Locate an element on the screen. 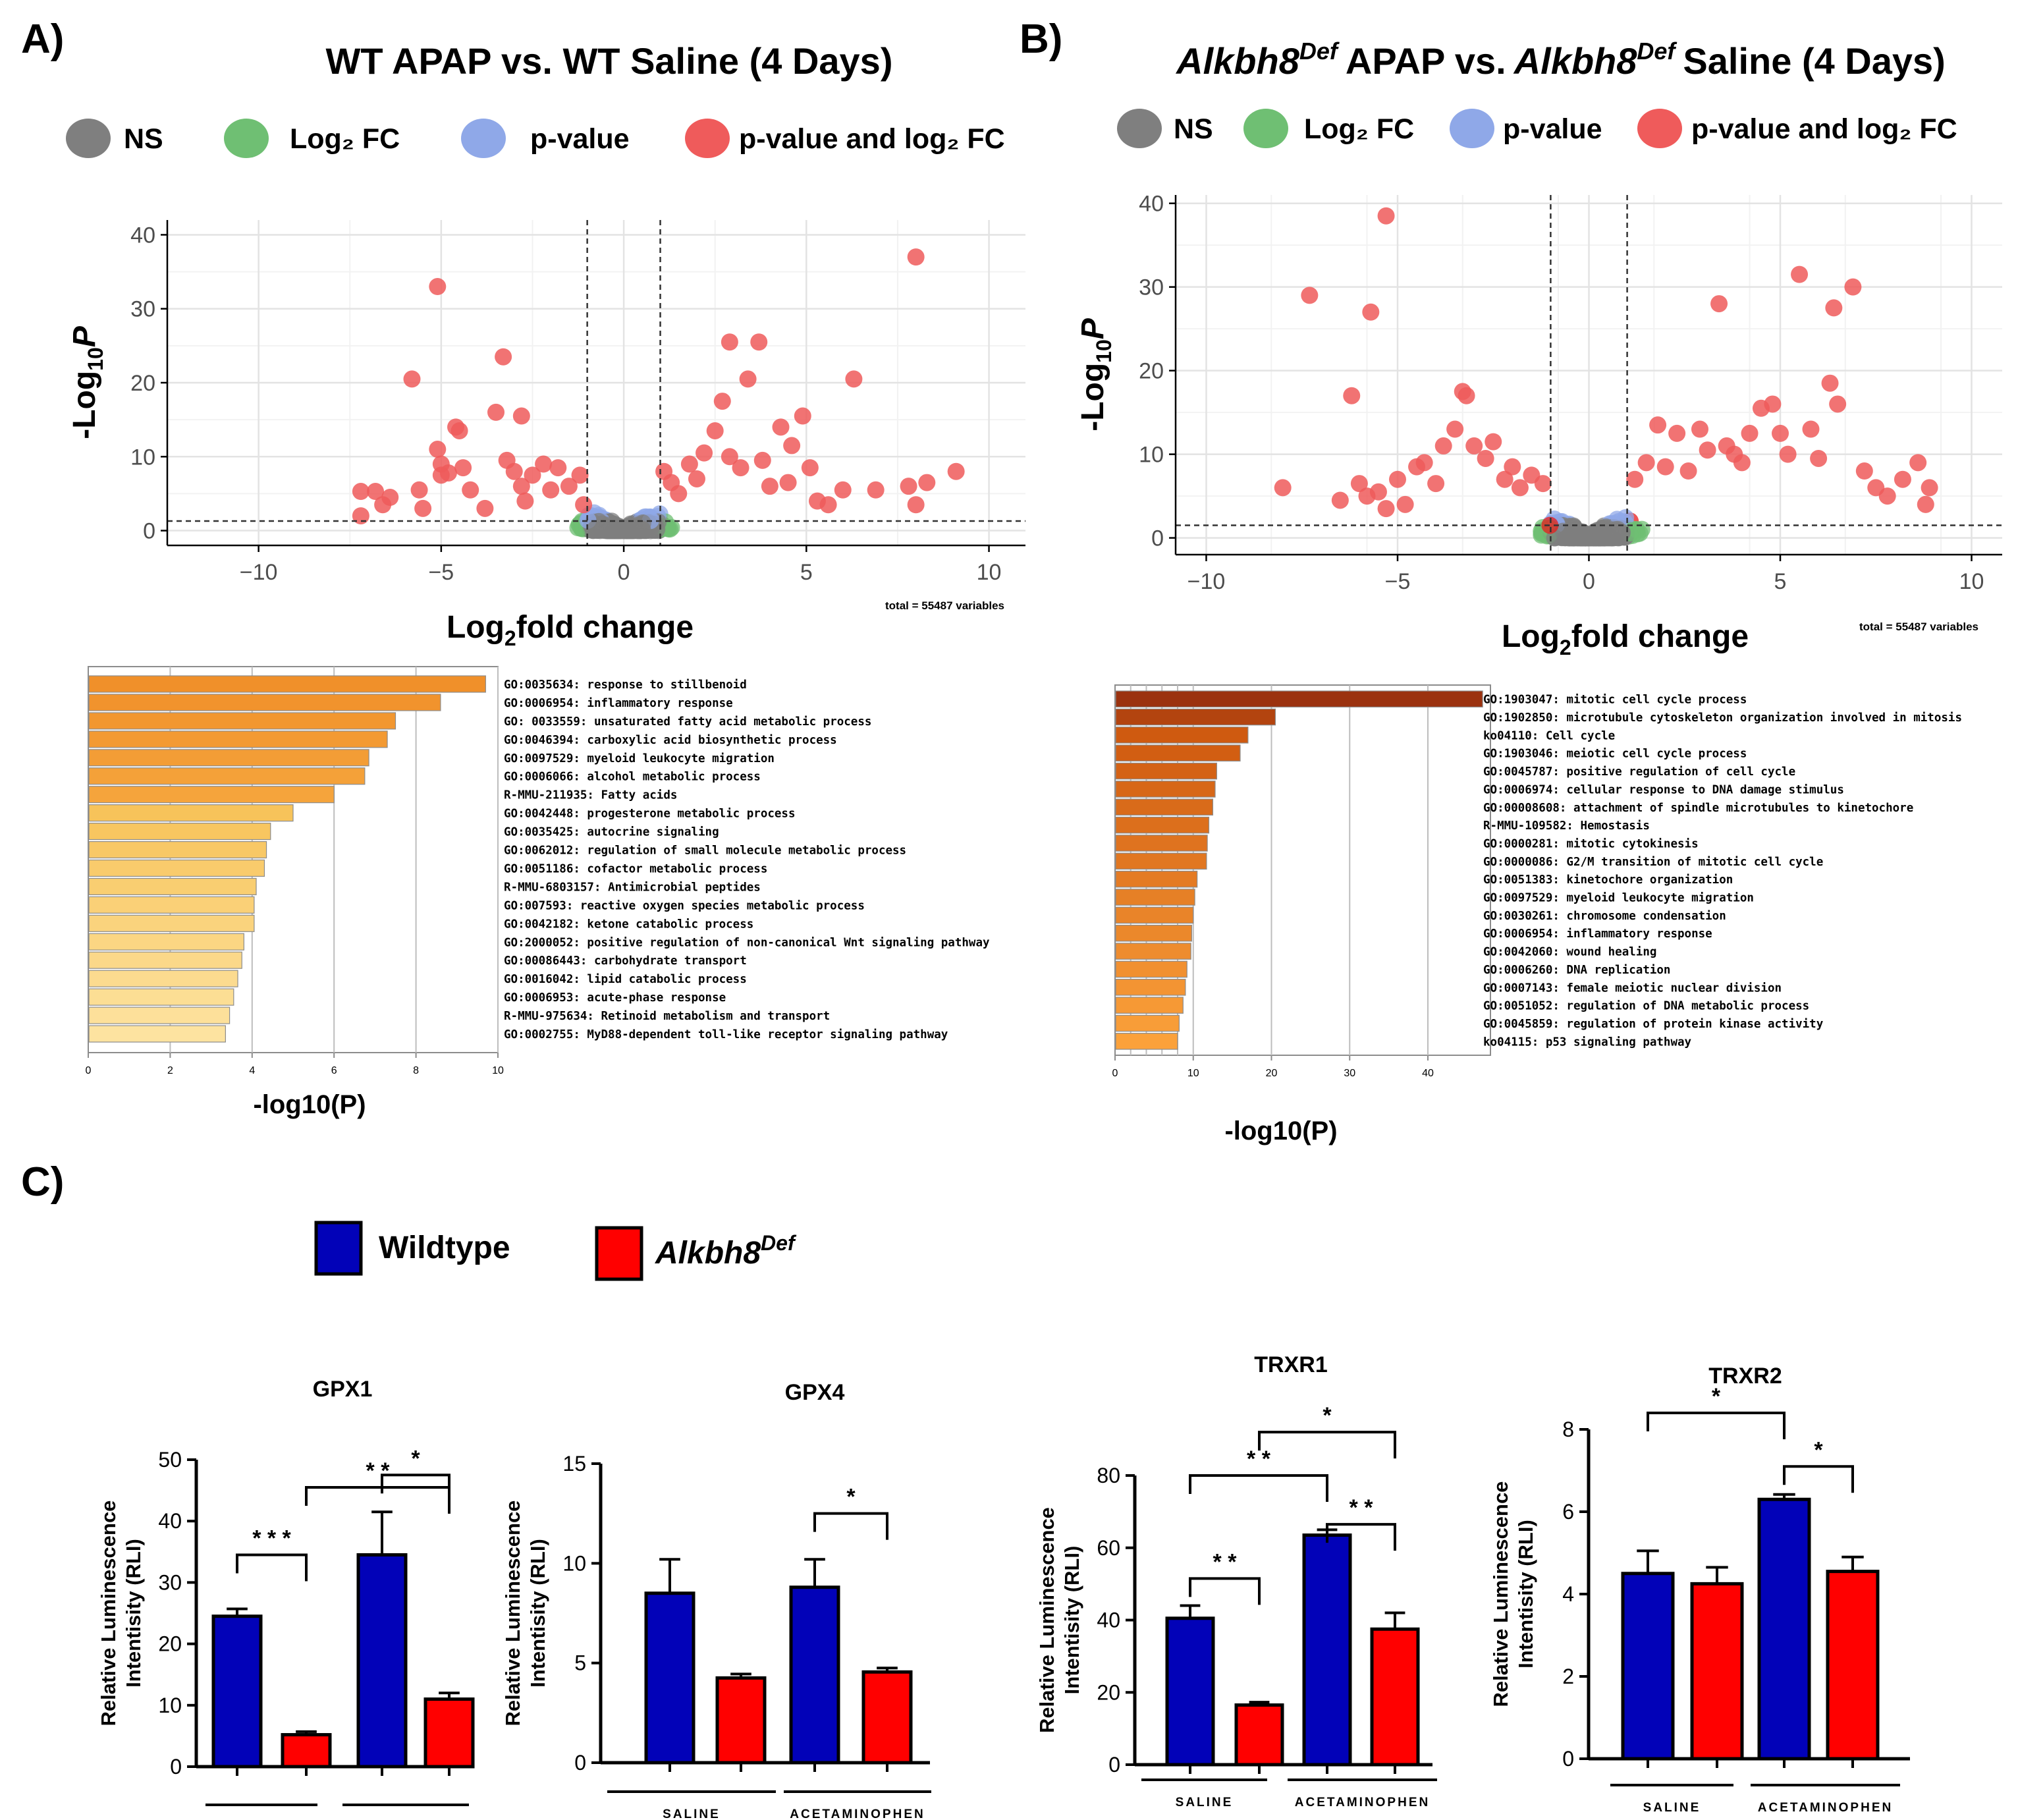 The image size is (2018, 1820). panel-b-title-end: Saline (4 Days) is located at coordinates (1814, 61).